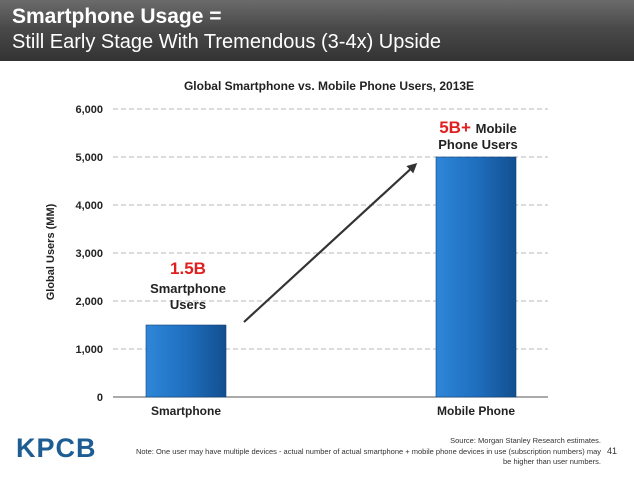  What do you see at coordinates (186, 411) in the screenshot?
I see `x-tick-label: Smartphone` at bounding box center [186, 411].